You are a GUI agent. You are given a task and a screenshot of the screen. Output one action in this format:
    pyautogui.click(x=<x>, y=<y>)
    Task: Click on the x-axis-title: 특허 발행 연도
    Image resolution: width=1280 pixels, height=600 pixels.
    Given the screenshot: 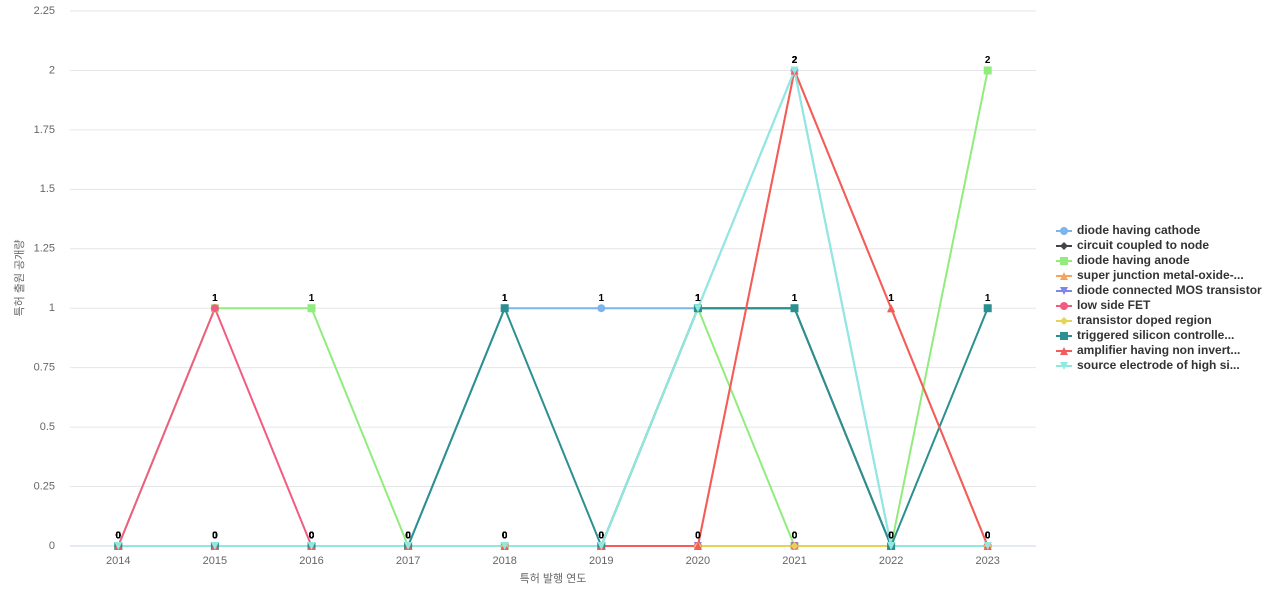 What is the action you would take?
    pyautogui.click(x=553, y=578)
    